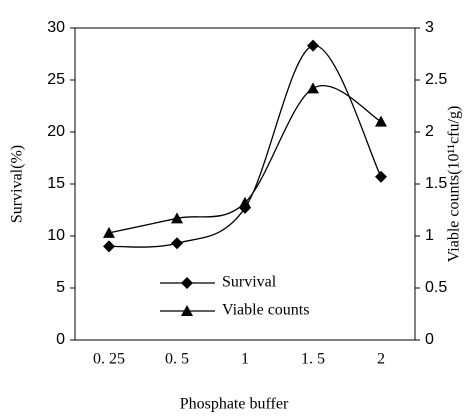 The width and height of the screenshot is (469, 417). Describe the element at coordinates (17, 184) in the screenshot. I see `y-axis-label: Survival(%)` at that location.